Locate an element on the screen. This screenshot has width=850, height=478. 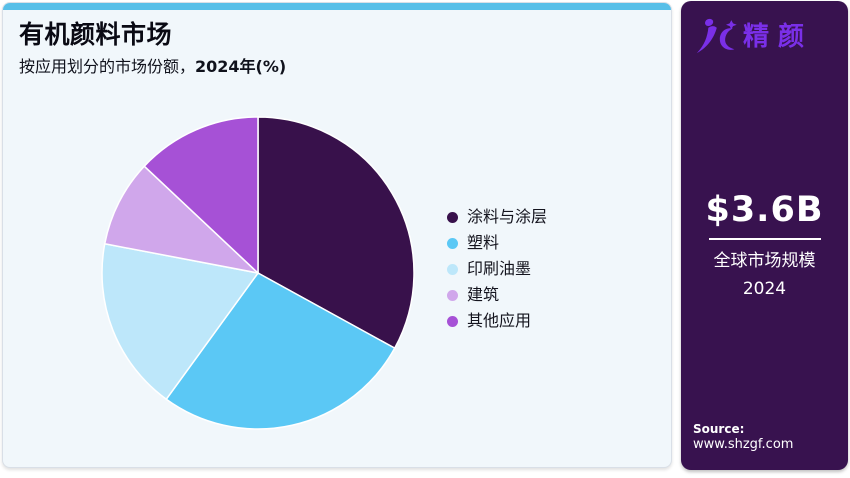
page-title: 有机颜料市场 is located at coordinates (96, 34).